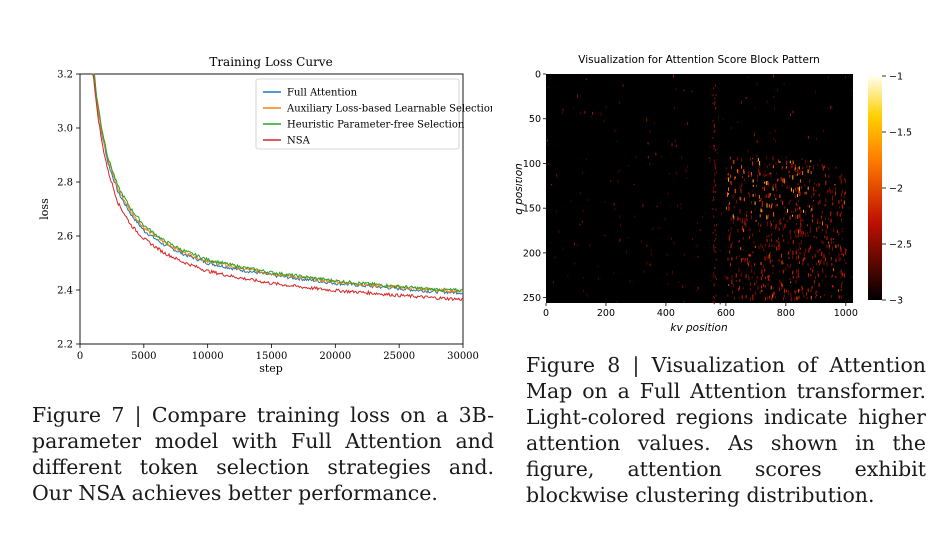 This screenshot has height=533, width=952. I want to click on fig8-y-tick-label: 200, so click(532, 253).